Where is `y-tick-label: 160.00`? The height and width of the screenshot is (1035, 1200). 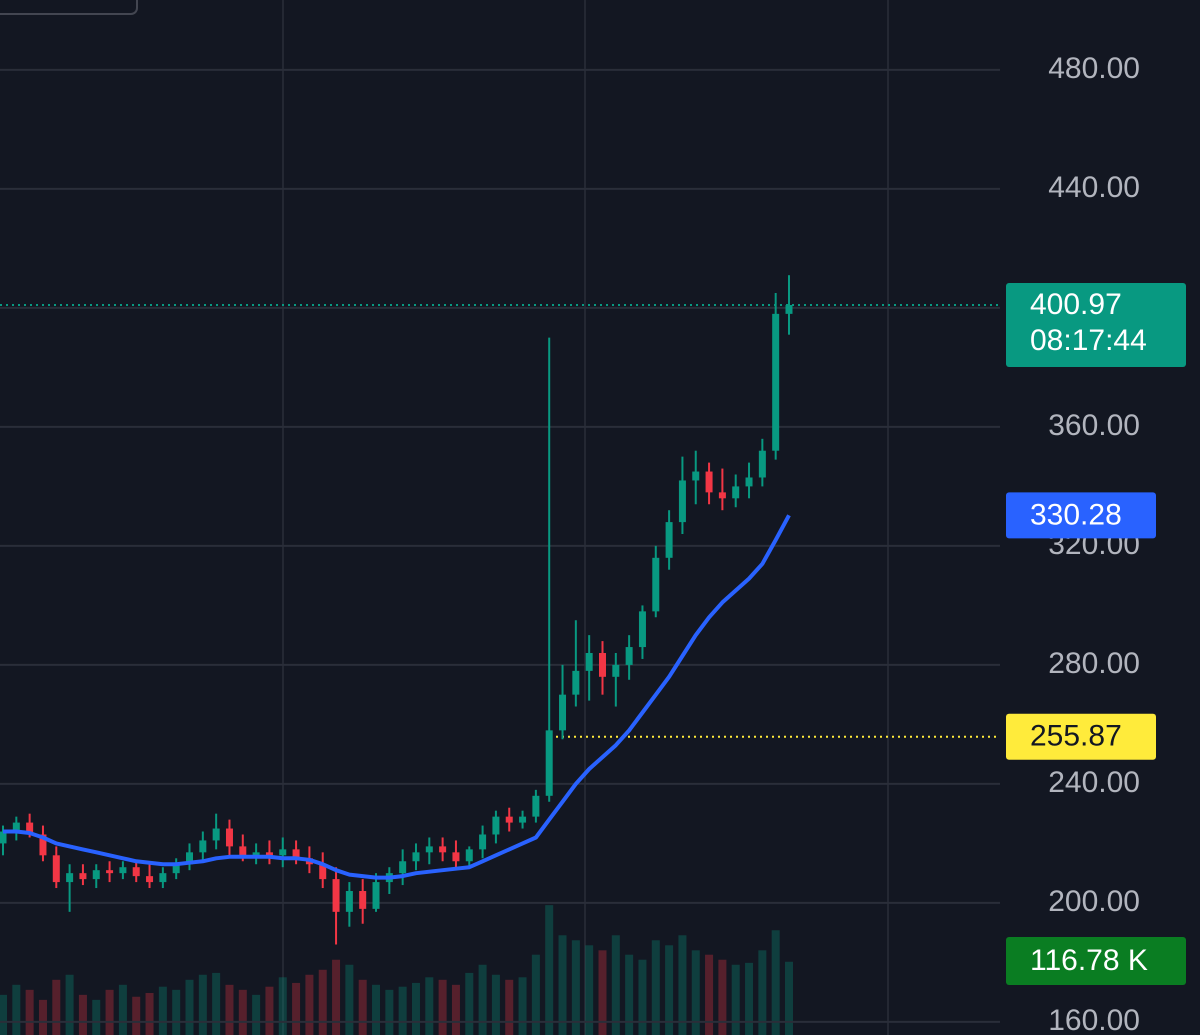
y-tick-label: 160.00 is located at coordinates (1094, 1019).